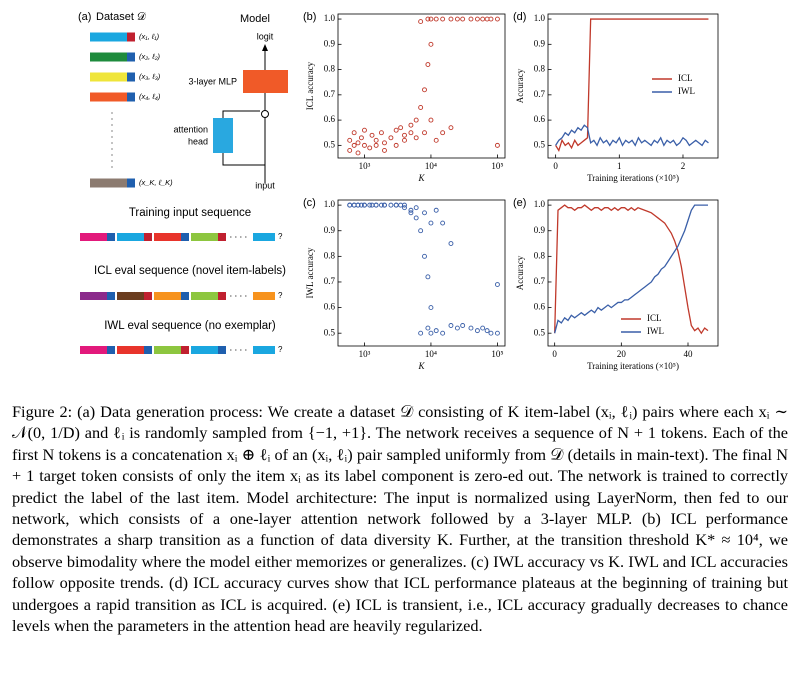  Describe the element at coordinates (198, 141) in the screenshot. I see `attention-label: head` at that location.